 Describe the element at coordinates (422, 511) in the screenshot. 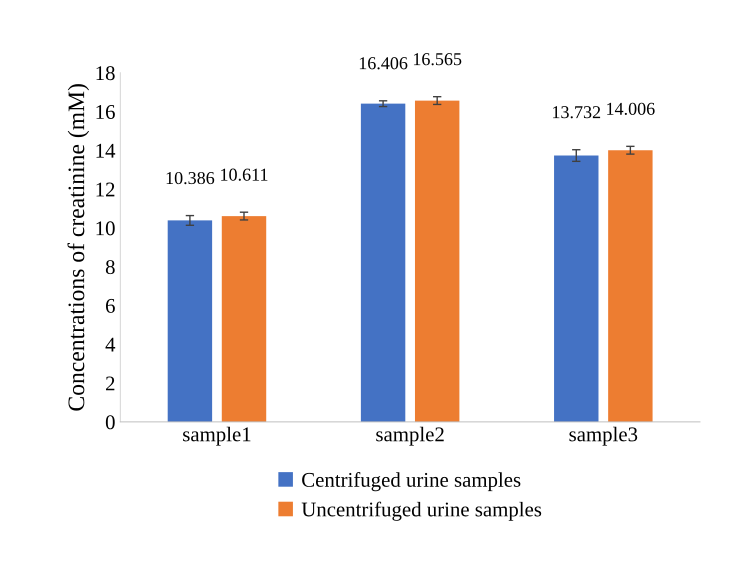

I see `legend-label: Uncentrifuged urine samples` at that location.